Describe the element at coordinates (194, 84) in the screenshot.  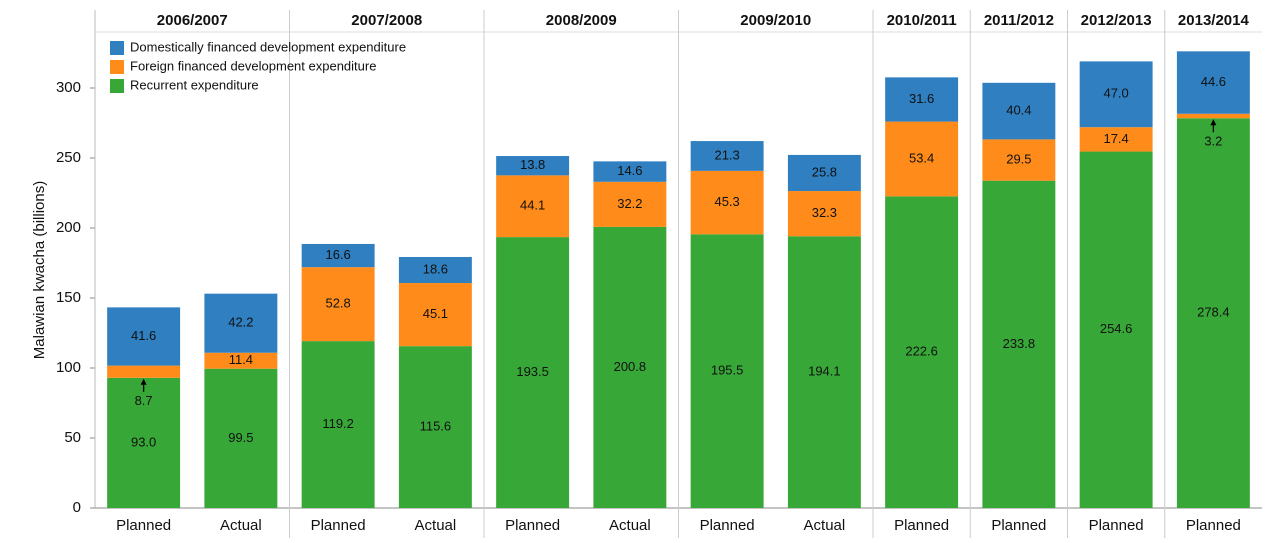
I see `legend-label: Recurrent expenditure` at that location.